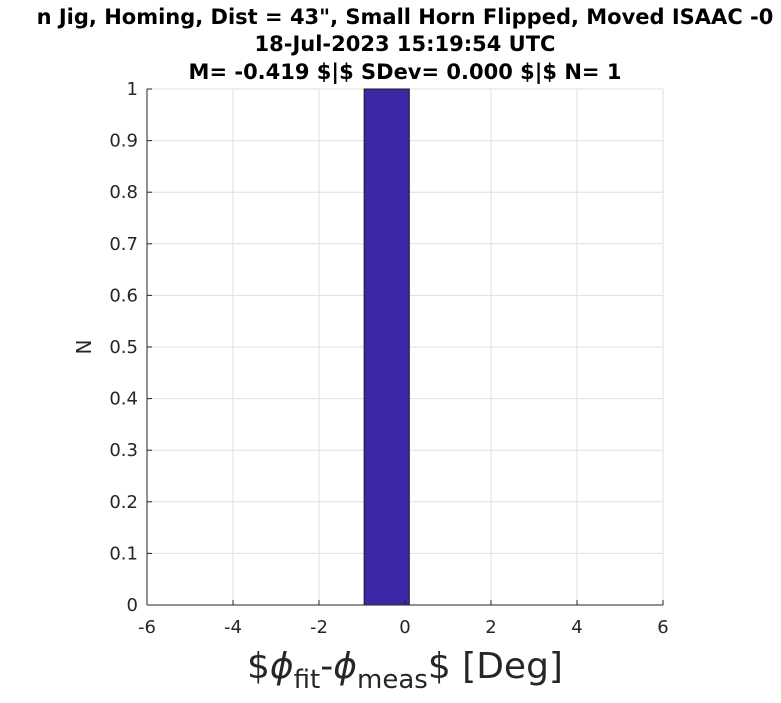  I want to click on x-label-sub-fit: fit, so click(307, 680).